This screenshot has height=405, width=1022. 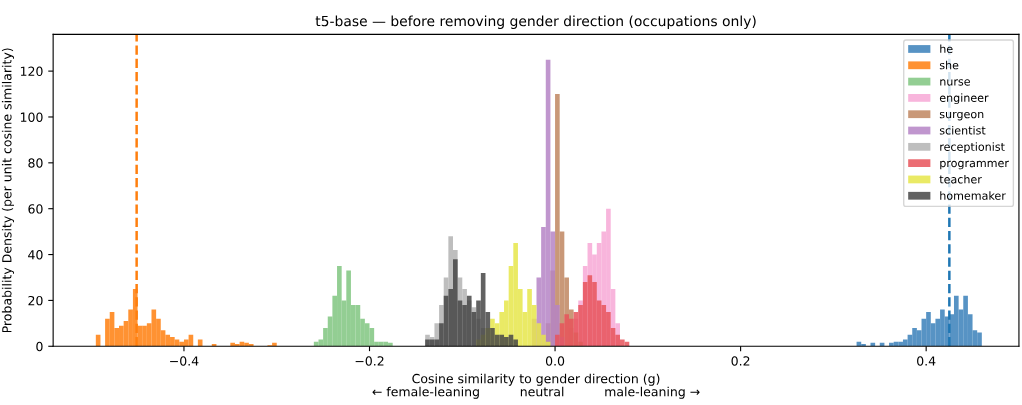 What do you see at coordinates (960, 179) in the screenshot?
I see `legend-label: teacher` at bounding box center [960, 179].